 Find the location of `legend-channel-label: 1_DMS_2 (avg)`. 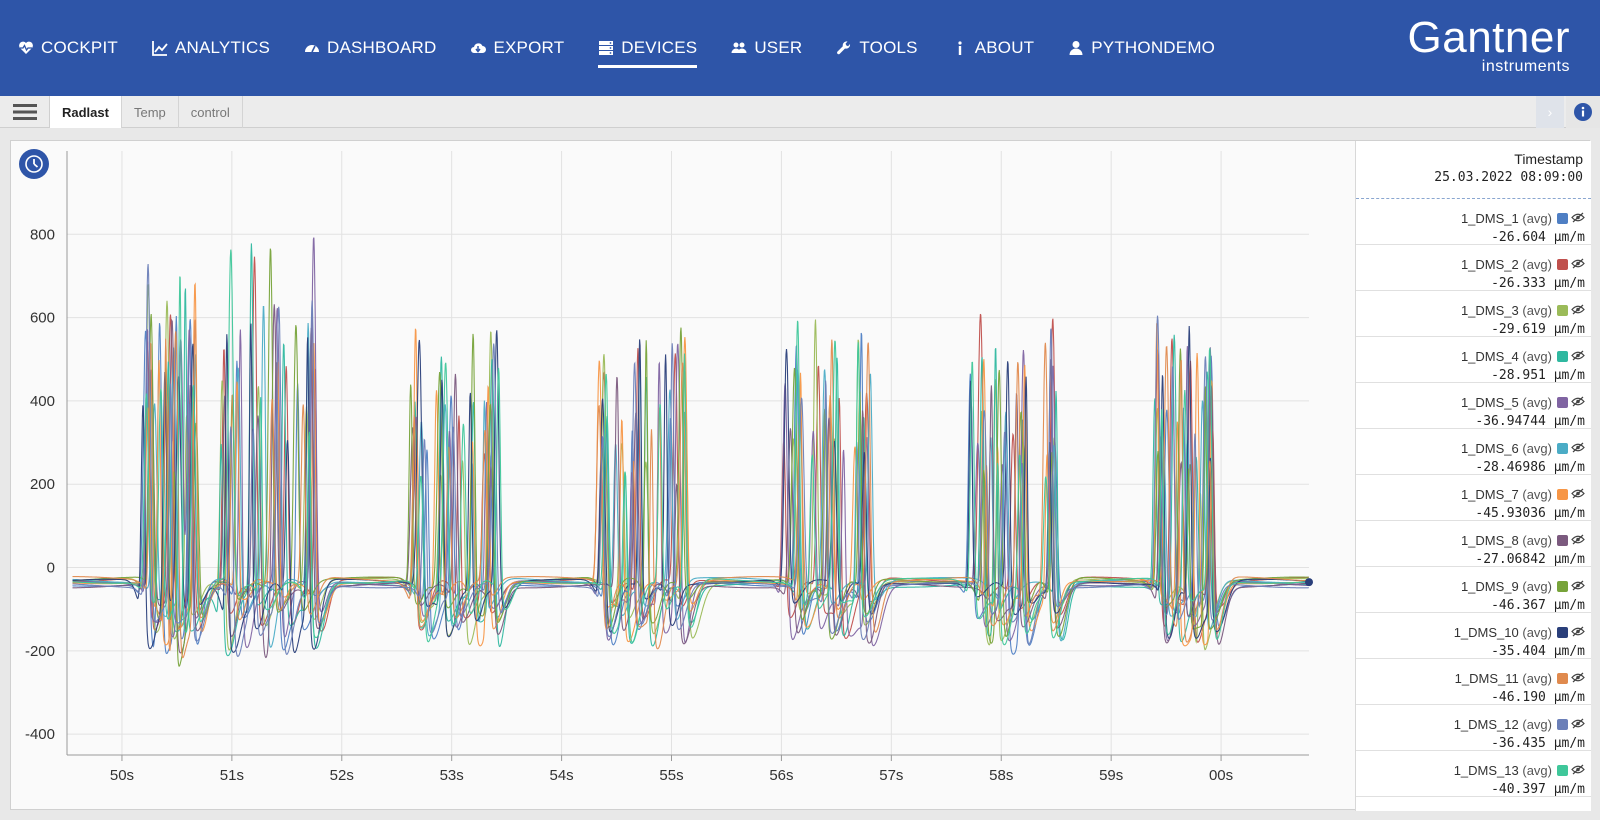

legend-channel-label: 1_DMS_2 (avg) is located at coordinates (1506, 264).